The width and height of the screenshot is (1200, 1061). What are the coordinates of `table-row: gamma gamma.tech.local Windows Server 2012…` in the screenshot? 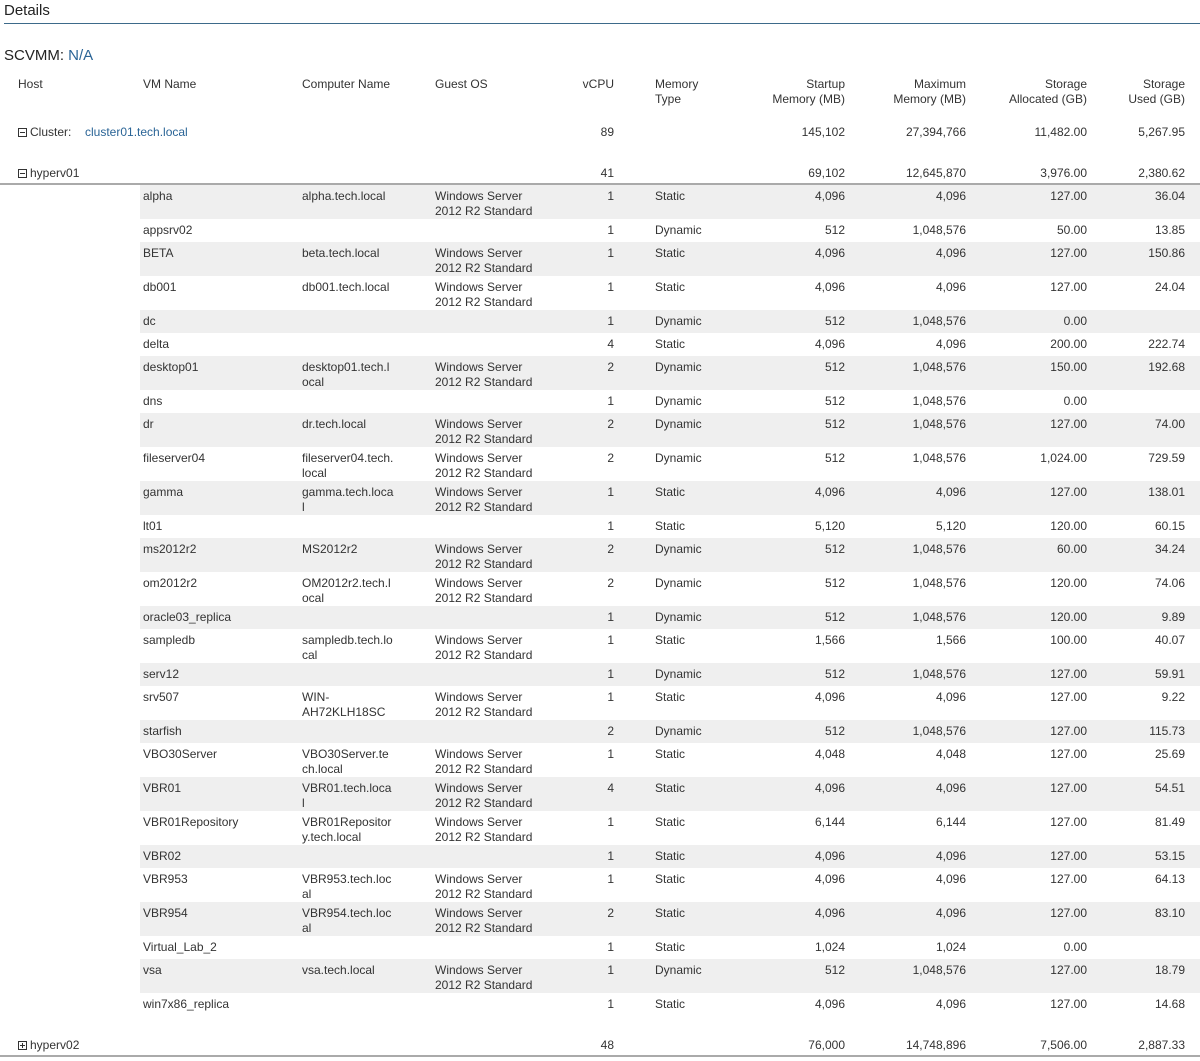 It's located at (670, 498).